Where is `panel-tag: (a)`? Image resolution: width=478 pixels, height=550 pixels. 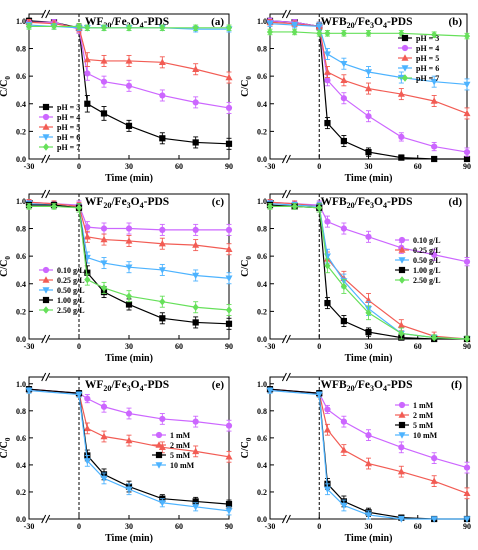
panel-tag: (a) is located at coordinates (217, 22).